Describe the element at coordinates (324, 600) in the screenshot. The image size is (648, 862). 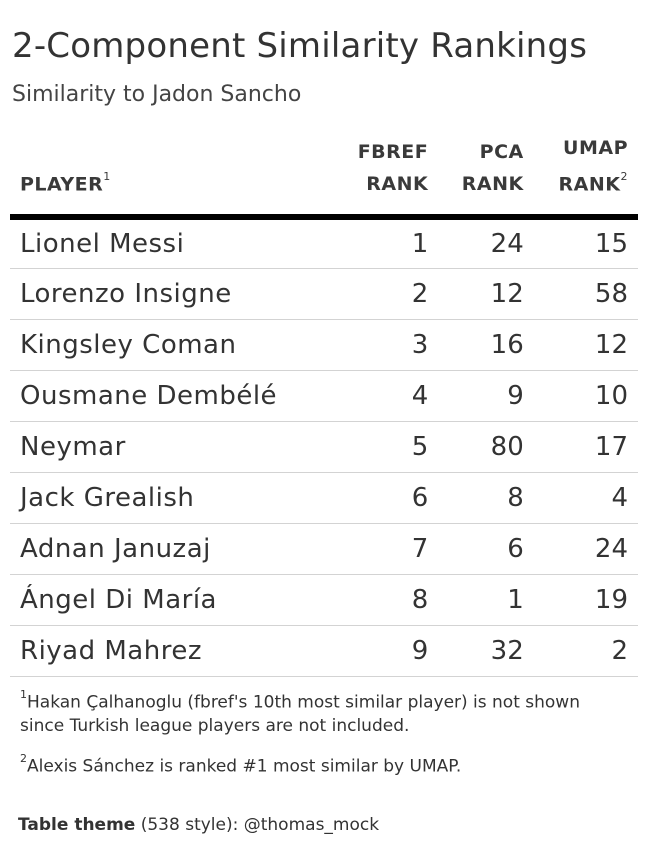
I see `table-row: Ángel Di María 8 1 19` at that location.